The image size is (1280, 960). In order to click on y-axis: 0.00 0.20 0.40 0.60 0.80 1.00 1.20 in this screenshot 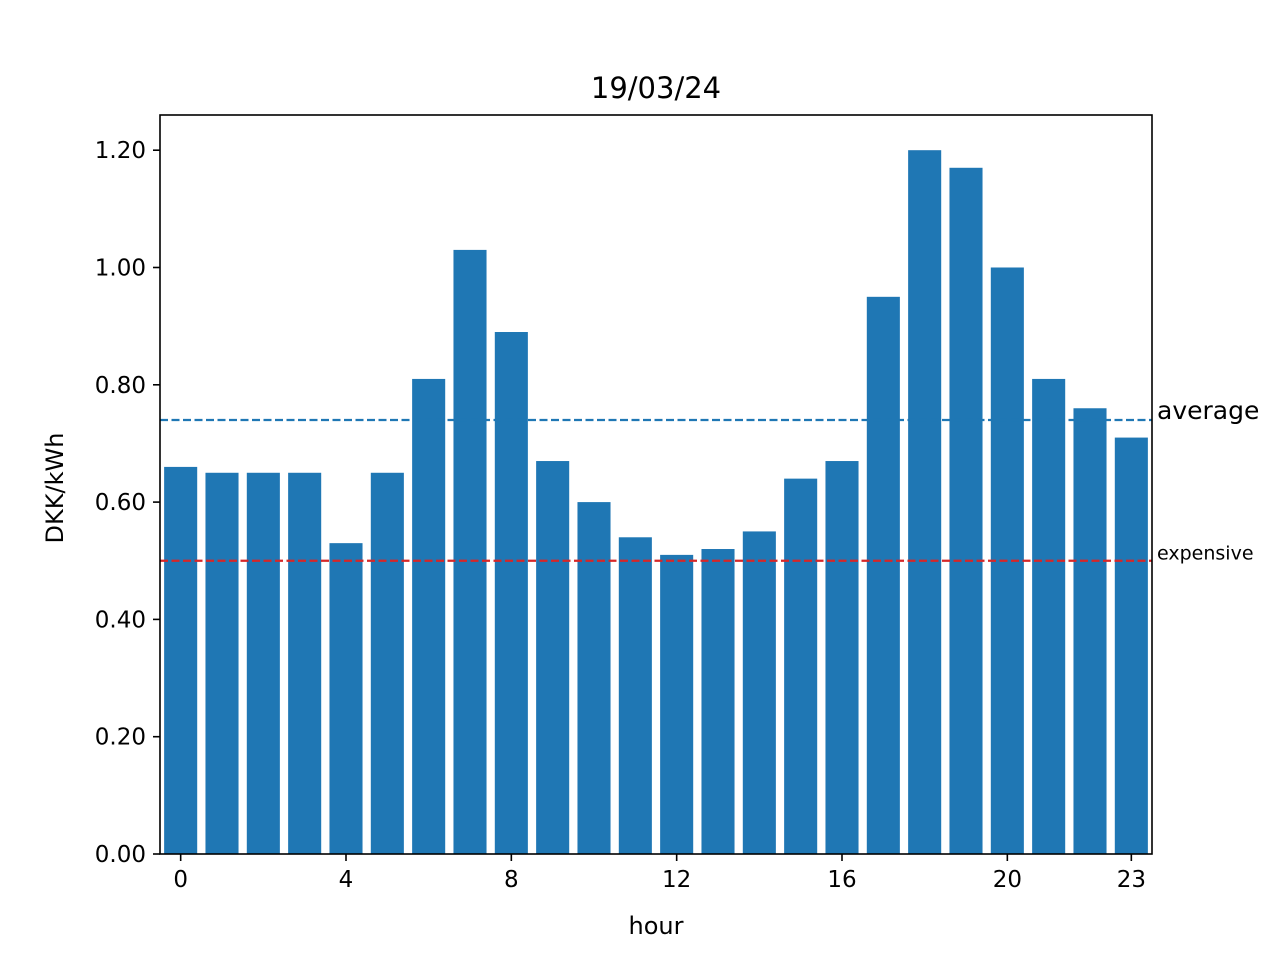, I will do `click(127, 503)`.